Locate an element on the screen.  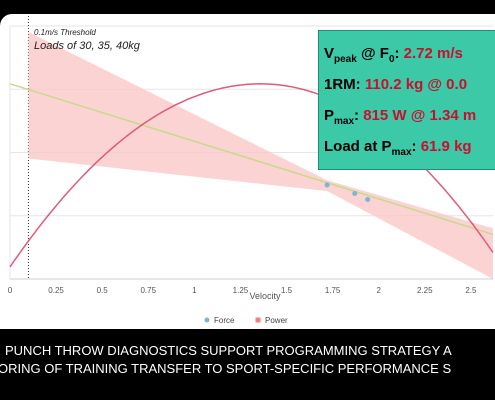
stat-load-colon: : is located at coordinates (416, 146).